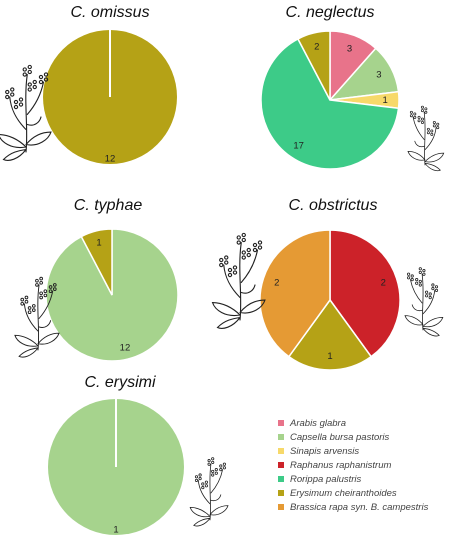 The height and width of the screenshot is (550, 453). Describe the element at coordinates (108, 205) in the screenshot. I see `chart-title-c-typhae: C. typhae` at that location.